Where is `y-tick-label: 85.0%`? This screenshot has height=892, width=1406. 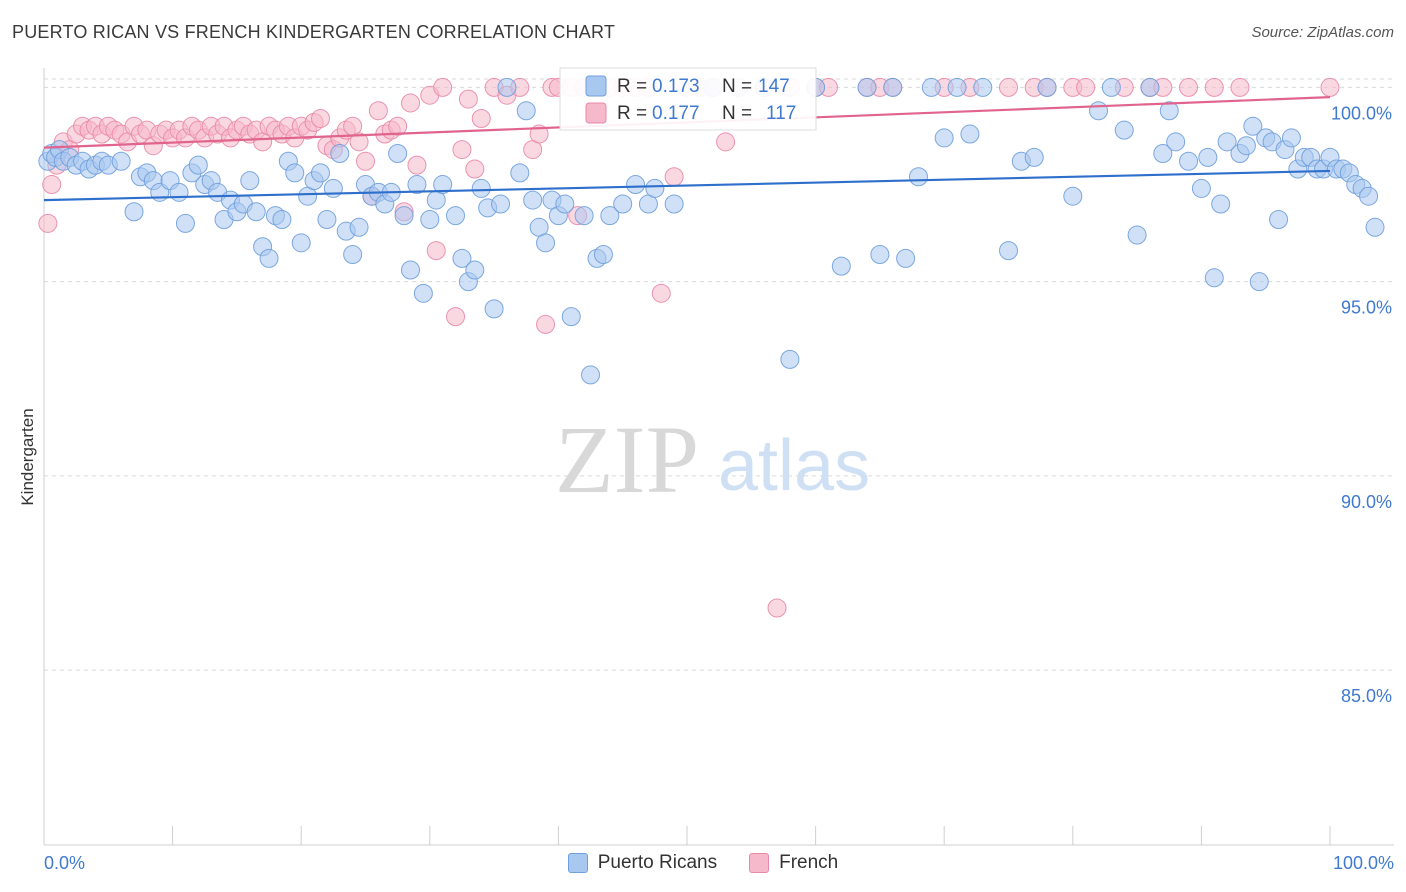
y-tick-label: 85.0% is located at coordinates (1366, 696).